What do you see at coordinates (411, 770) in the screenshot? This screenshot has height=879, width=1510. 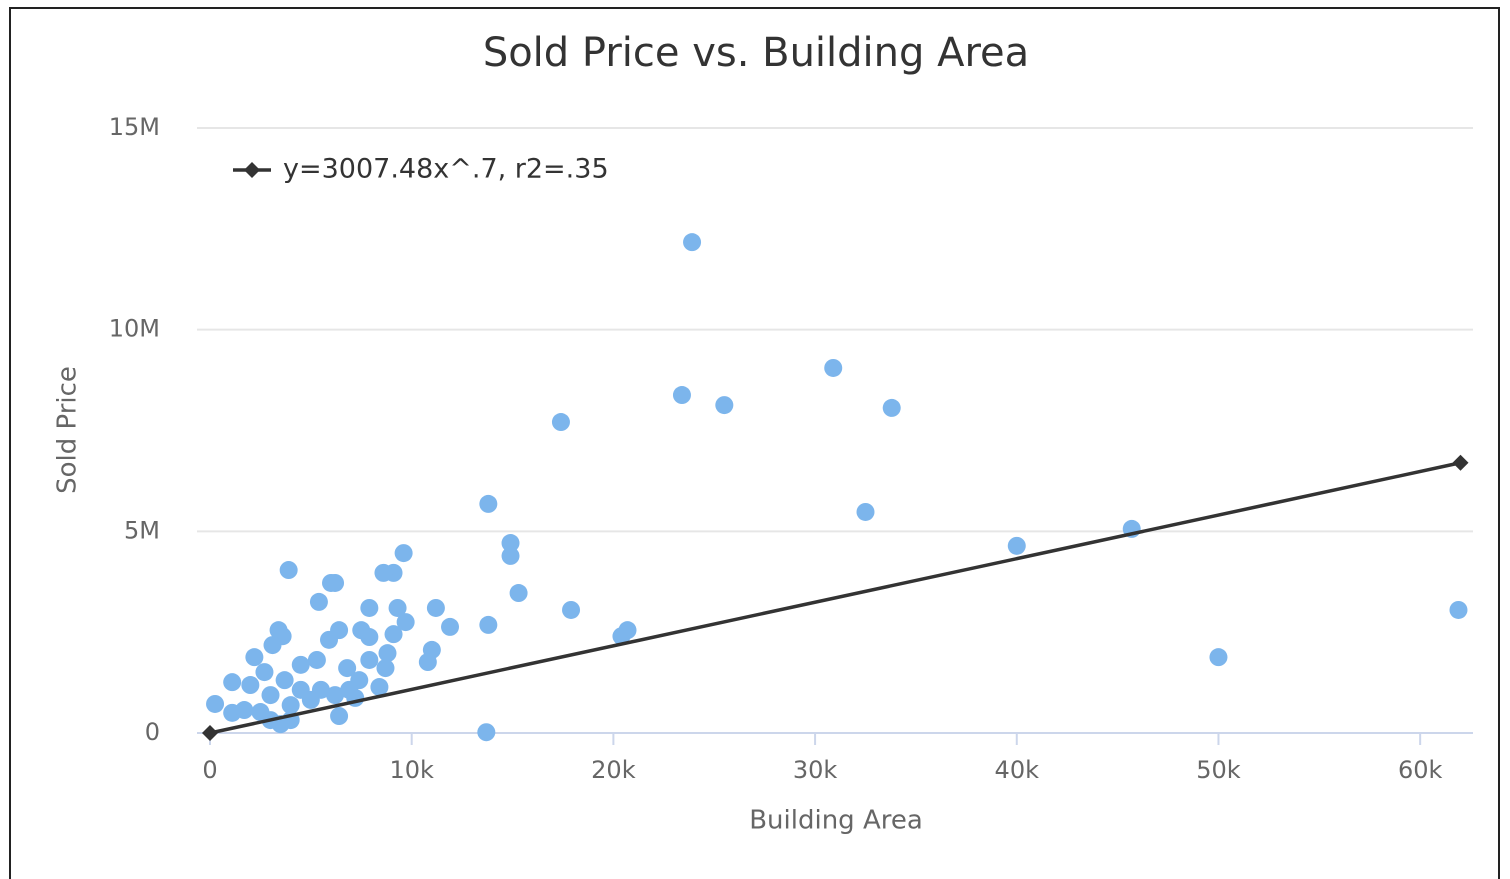 I see `x-tick-label: 10k` at bounding box center [411, 770].